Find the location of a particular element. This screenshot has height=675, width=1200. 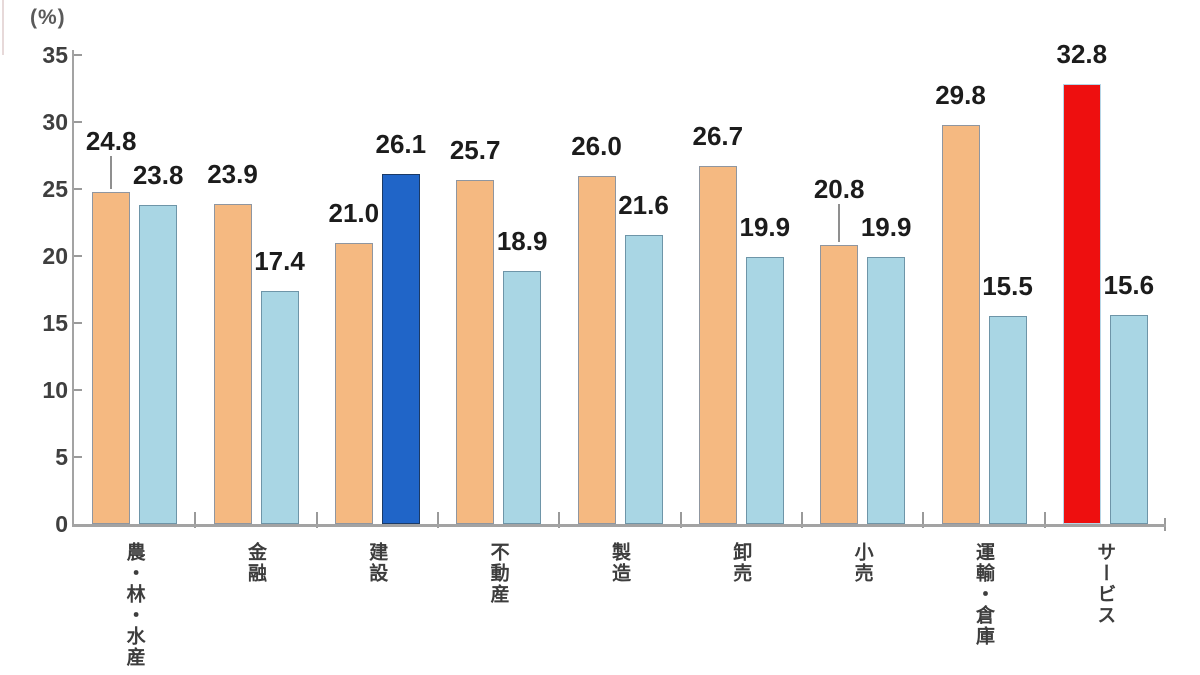

bar-value-label: 25.7 is located at coordinates (475, 149).